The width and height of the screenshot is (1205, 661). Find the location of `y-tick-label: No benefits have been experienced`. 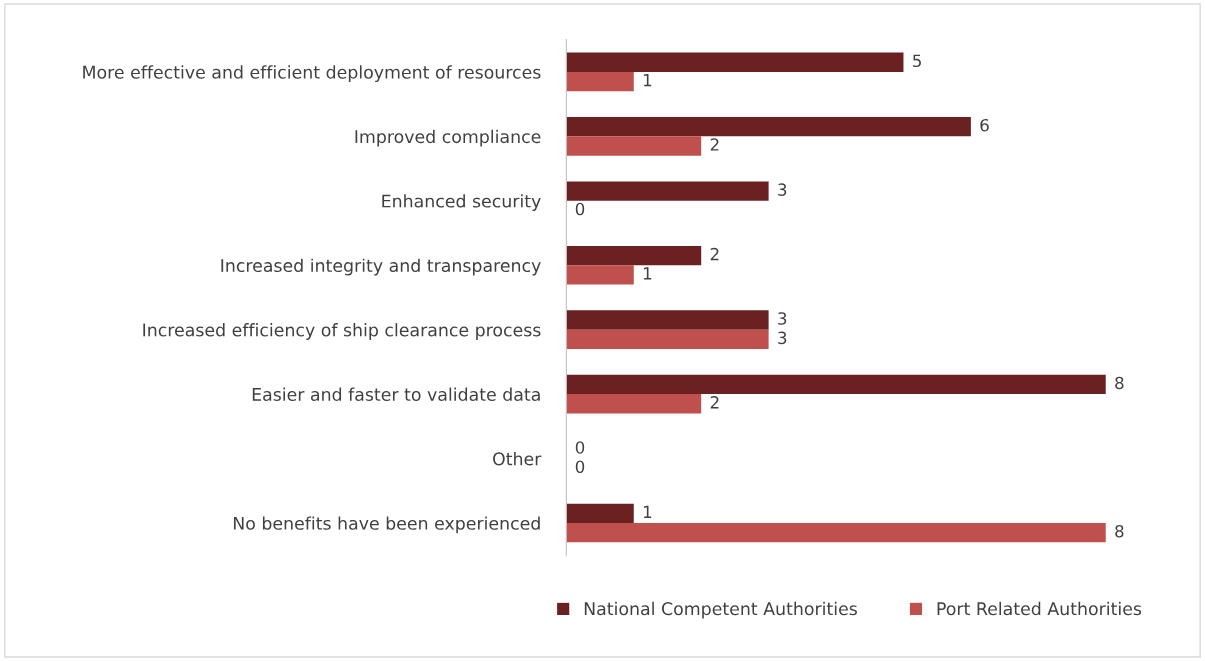

y-tick-label: No benefits have been experienced is located at coordinates (386, 525).